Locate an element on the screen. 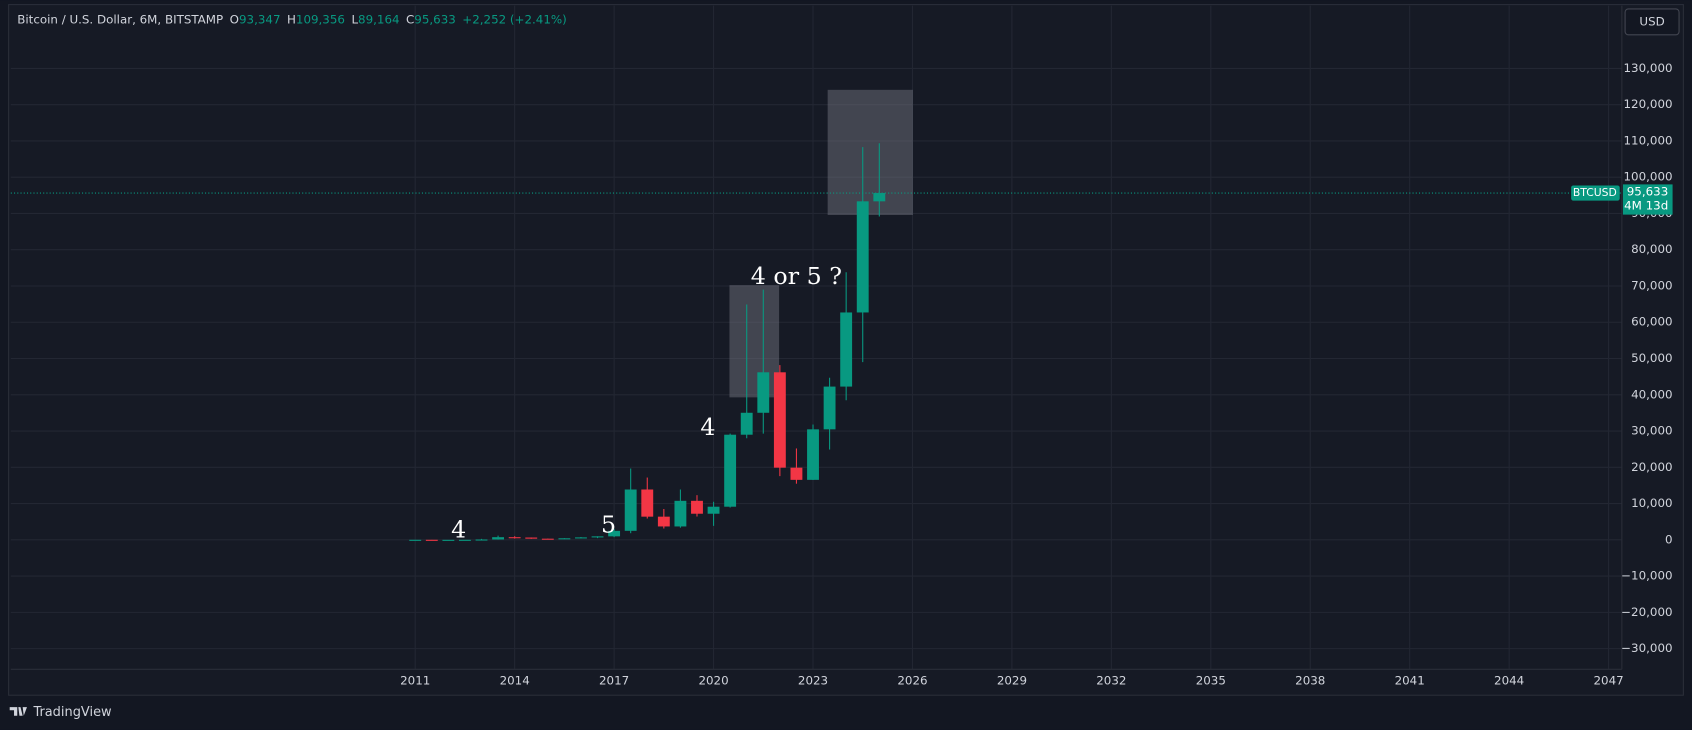  price-tag is located at coordinates (1647, 199).